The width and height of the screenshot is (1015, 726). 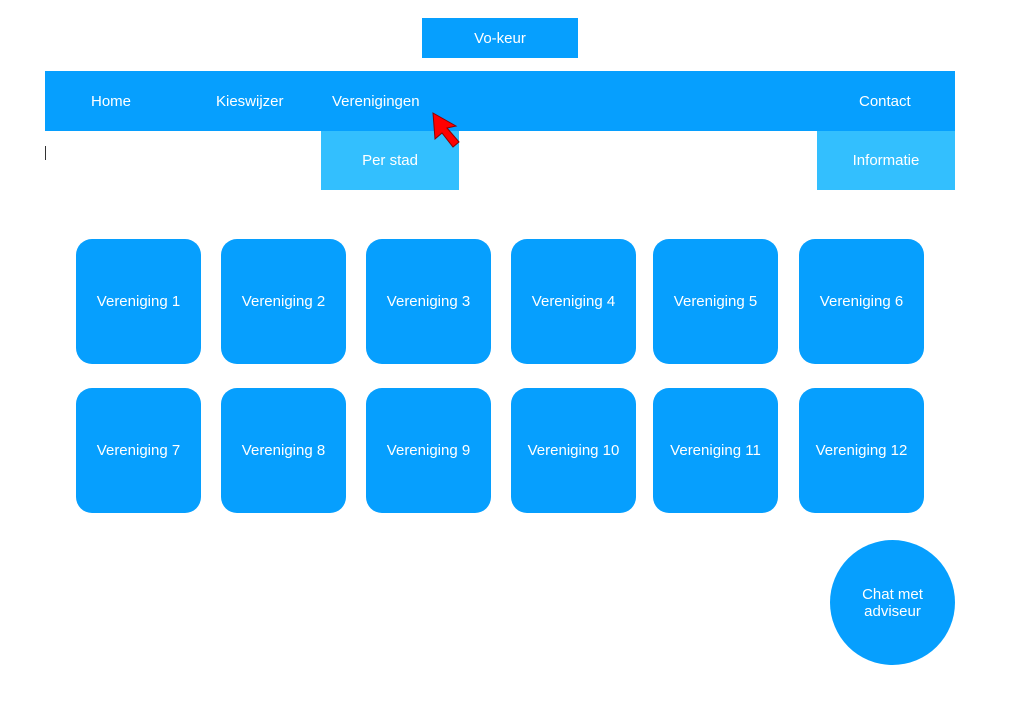 What do you see at coordinates (138, 450) in the screenshot?
I see `vereniging-tile: Vereniging 7` at bounding box center [138, 450].